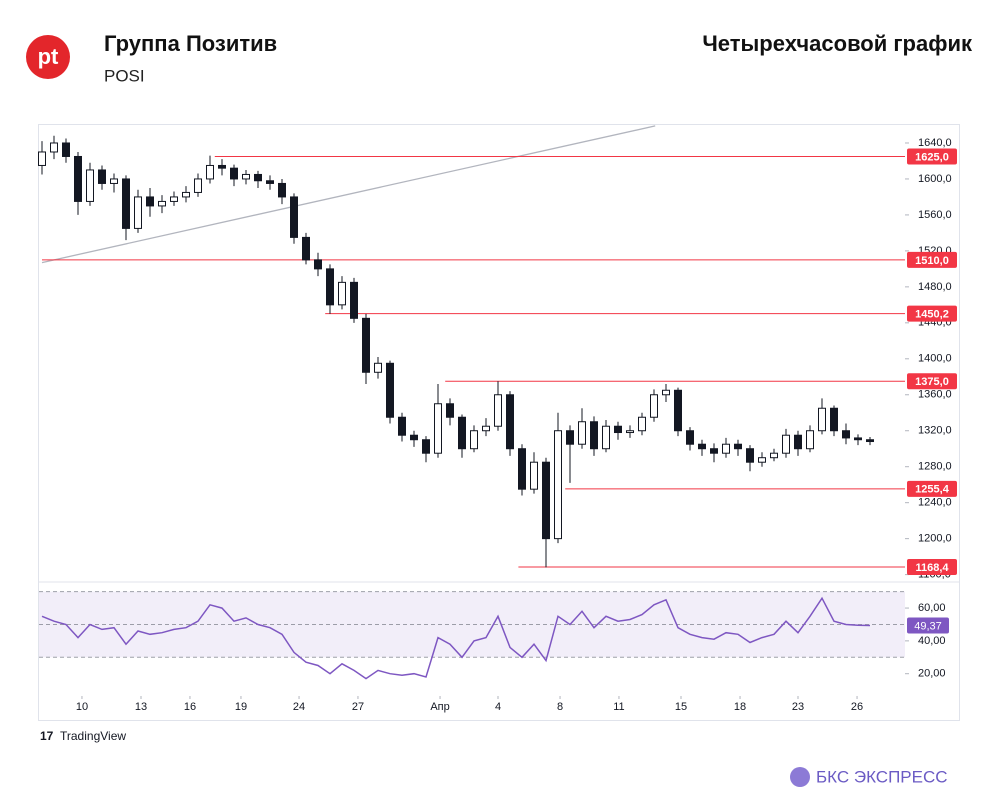  I want to click on rsi-current-label: 49,37, so click(928, 626).